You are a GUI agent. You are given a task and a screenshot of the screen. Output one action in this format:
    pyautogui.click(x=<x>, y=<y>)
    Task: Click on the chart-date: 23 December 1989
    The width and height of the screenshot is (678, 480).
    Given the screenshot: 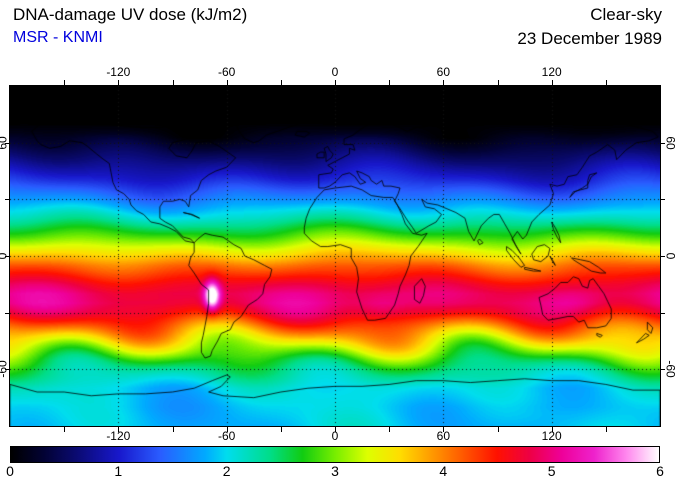 What is the action you would take?
    pyautogui.click(x=589, y=38)
    